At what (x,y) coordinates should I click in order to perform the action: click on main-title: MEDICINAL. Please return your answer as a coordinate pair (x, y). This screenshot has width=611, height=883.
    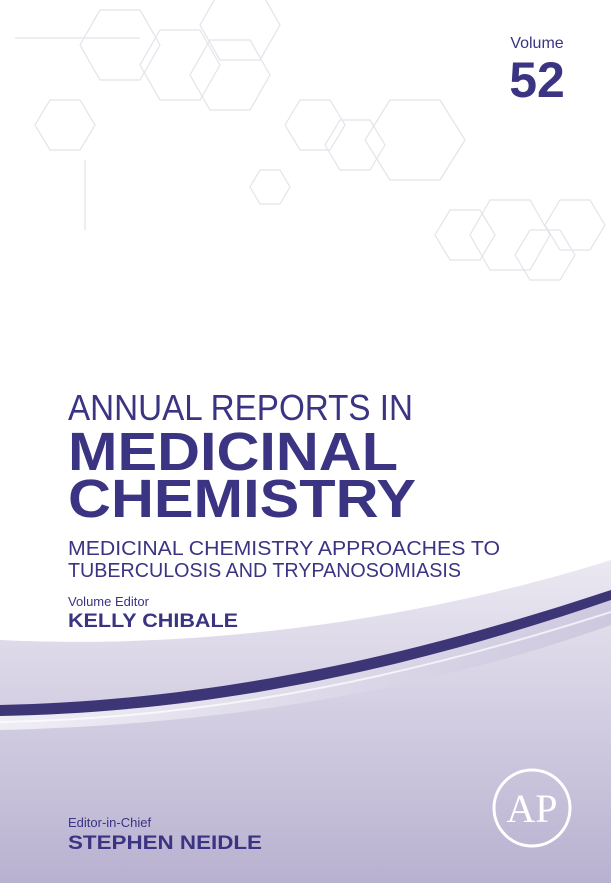
    Looking at the image, I should click on (233, 452).